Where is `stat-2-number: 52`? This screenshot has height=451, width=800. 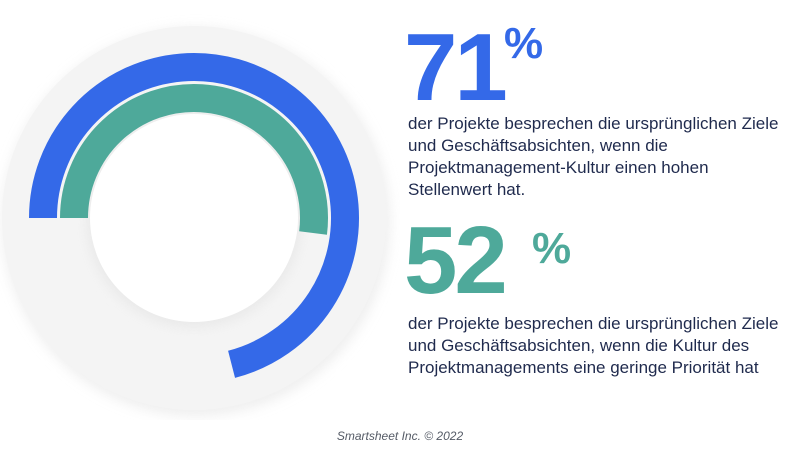
stat-2-number: 52 is located at coordinates (456, 260).